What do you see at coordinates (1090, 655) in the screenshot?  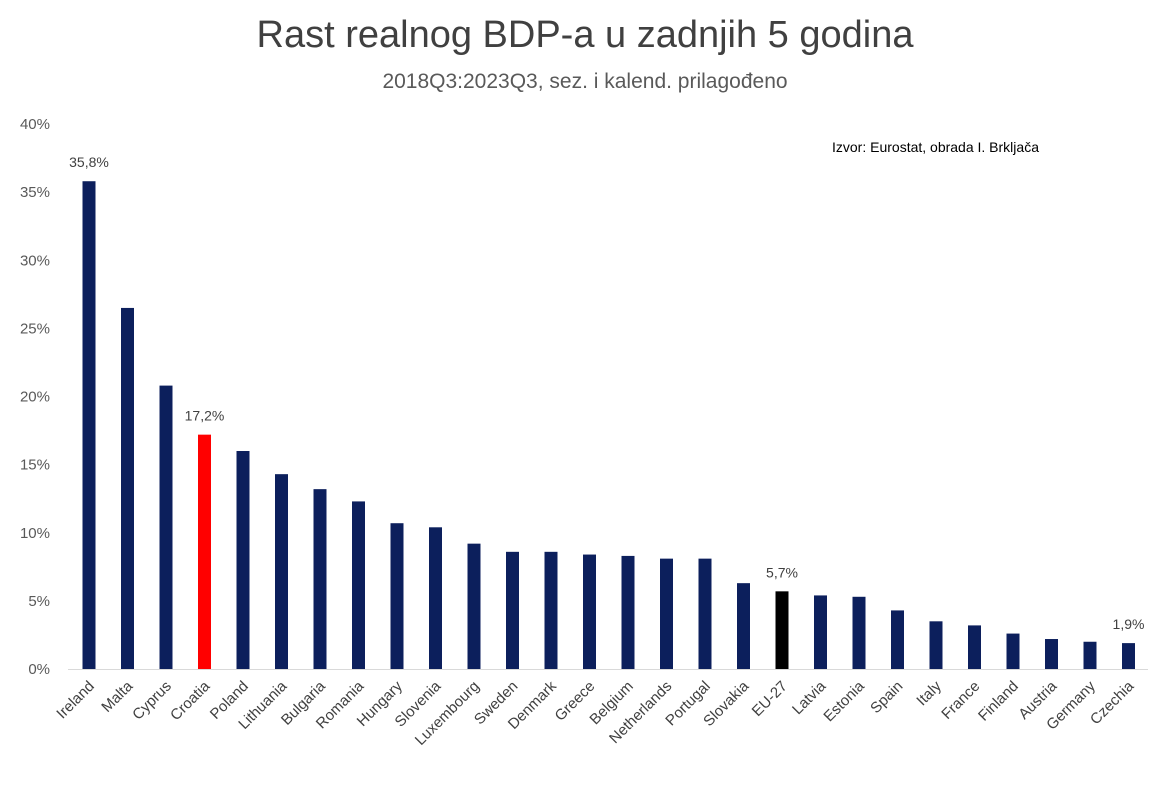 I see `bar-germany` at bounding box center [1090, 655].